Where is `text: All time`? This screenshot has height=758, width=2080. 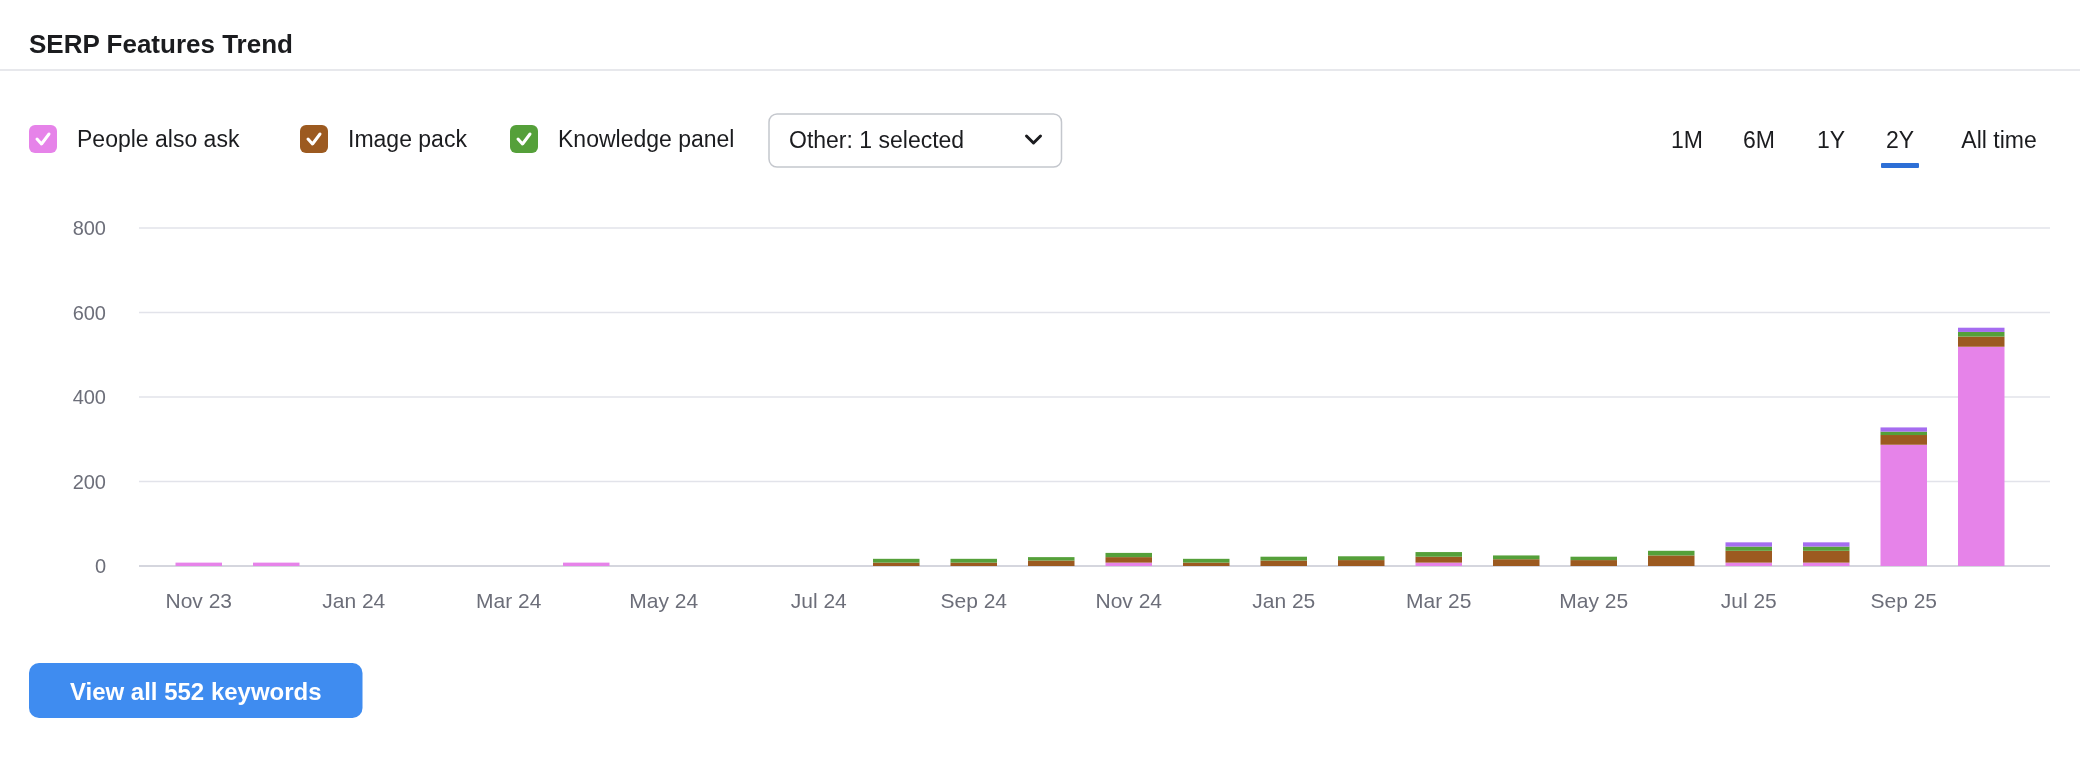
text: All time is located at coordinates (1999, 140).